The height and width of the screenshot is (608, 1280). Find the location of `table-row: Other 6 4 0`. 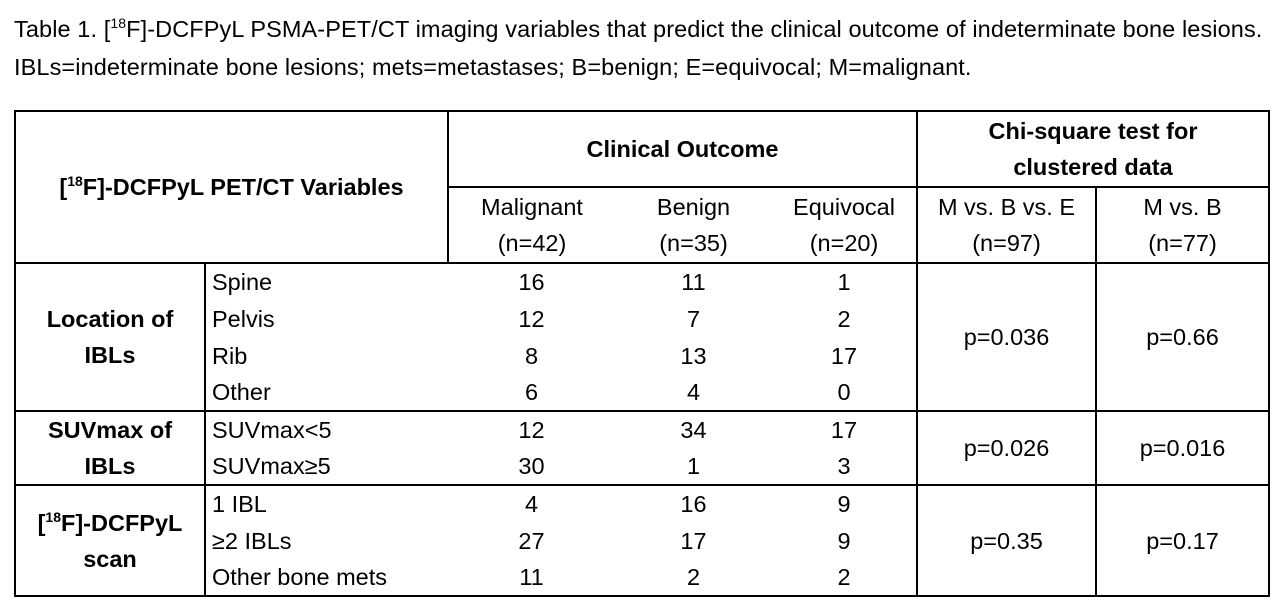

table-row: Other 6 4 0 is located at coordinates (642, 393).